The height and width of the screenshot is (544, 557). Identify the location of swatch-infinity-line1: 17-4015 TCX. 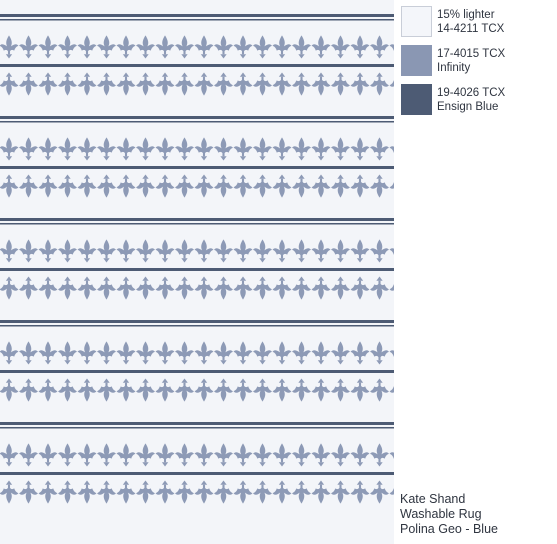
(471, 54).